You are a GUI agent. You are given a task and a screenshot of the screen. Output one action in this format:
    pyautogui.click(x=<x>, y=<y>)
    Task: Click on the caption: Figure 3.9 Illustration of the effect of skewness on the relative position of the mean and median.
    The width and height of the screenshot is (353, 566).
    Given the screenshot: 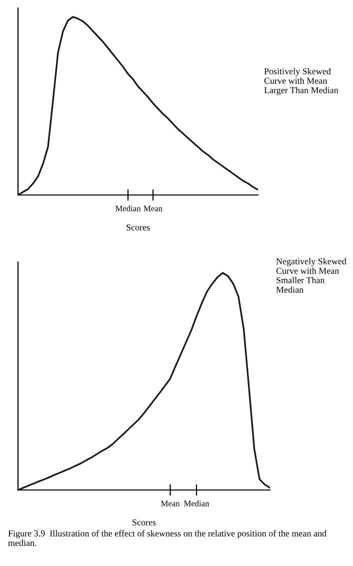 What is the action you would take?
    pyautogui.click(x=167, y=538)
    